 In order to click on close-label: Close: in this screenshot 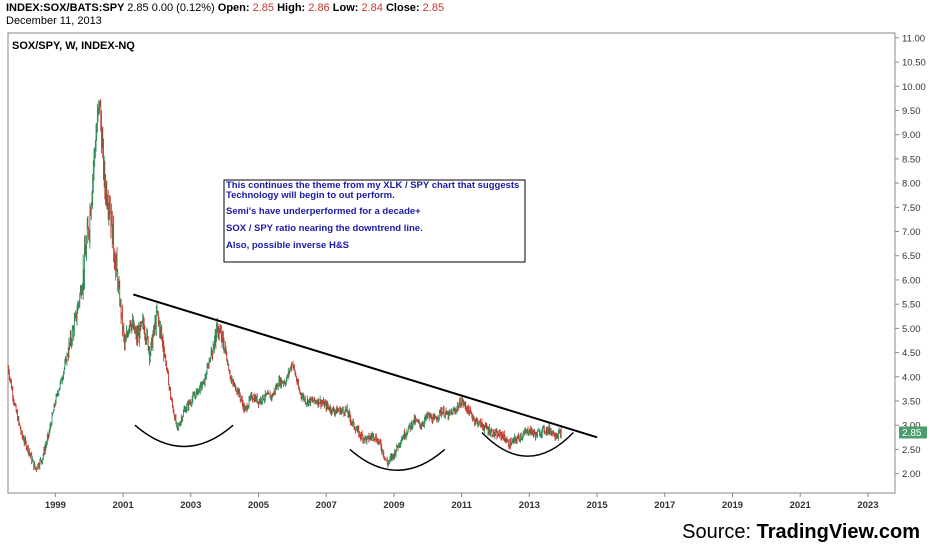, I will do `click(402, 8)`.